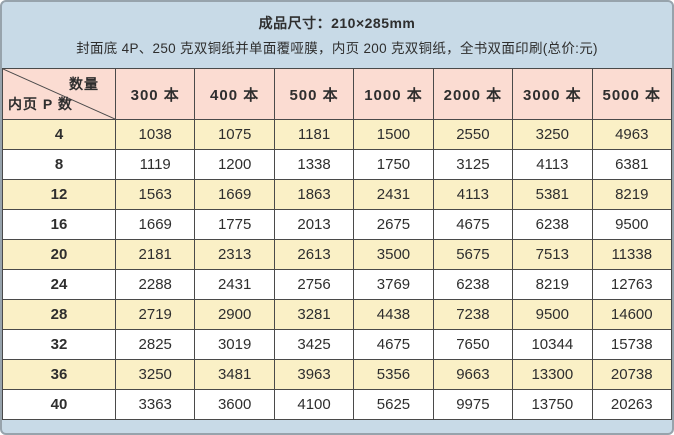 Image resolution: width=674 pixels, height=435 pixels. What do you see at coordinates (631, 404) in the screenshot?
I see `price-cell: 20263` at bounding box center [631, 404].